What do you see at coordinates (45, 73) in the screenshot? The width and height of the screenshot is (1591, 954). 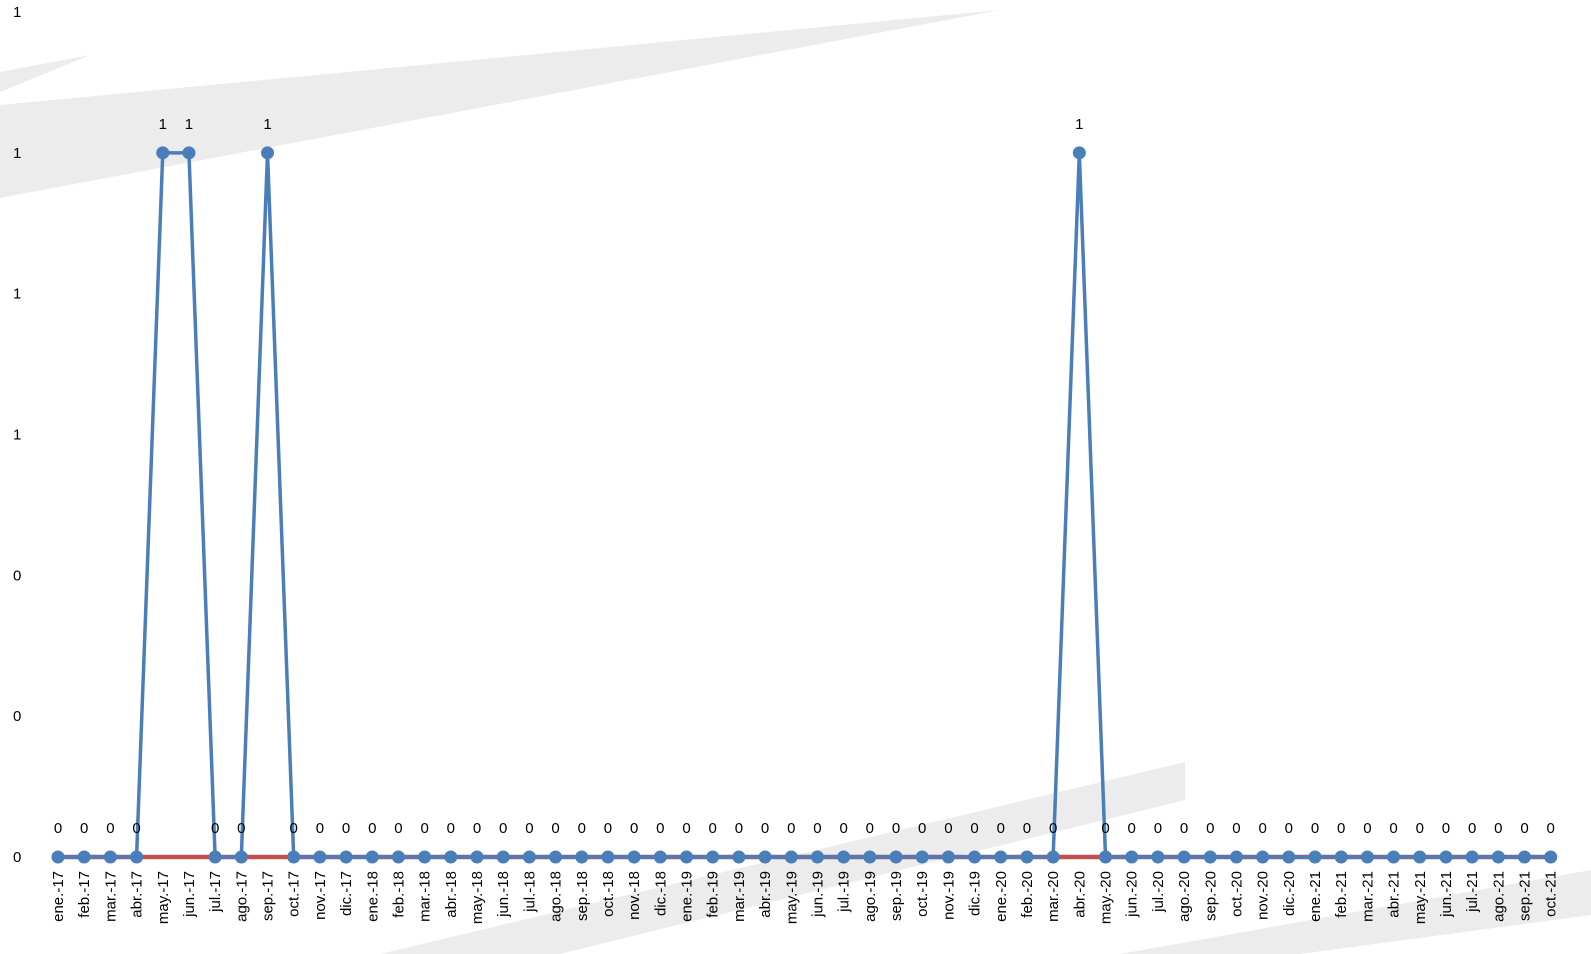 I see `background-swoosh-small` at bounding box center [45, 73].